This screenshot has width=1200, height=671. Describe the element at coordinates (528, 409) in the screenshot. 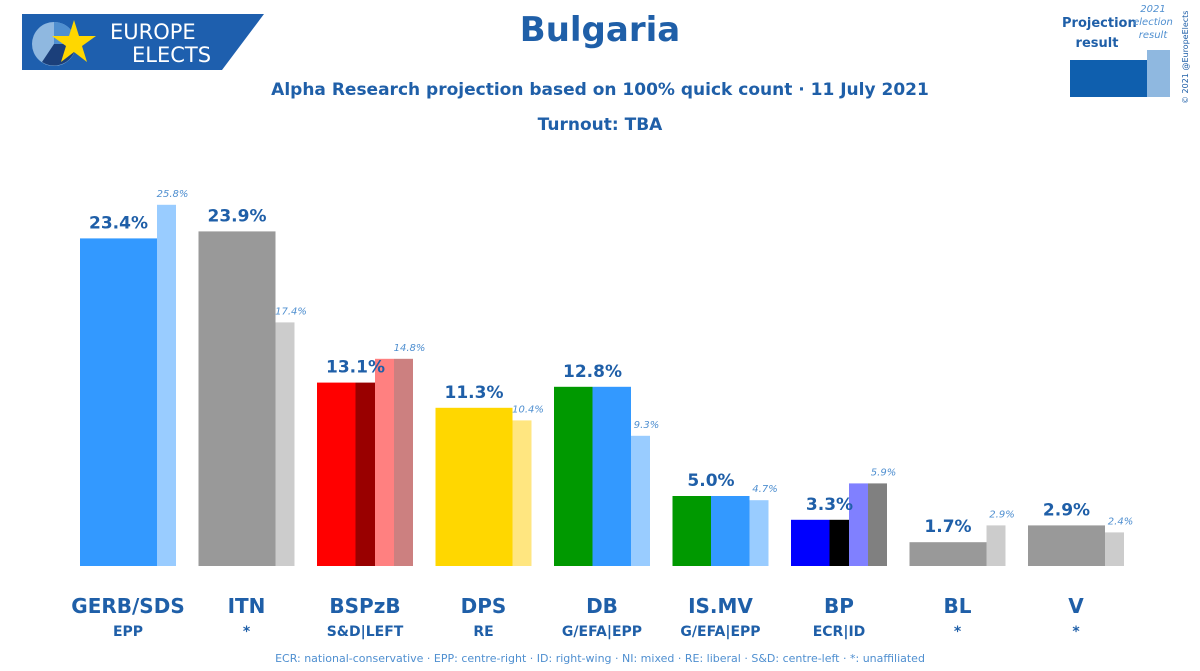

I see `previous-value-label: 10.4%` at that location.